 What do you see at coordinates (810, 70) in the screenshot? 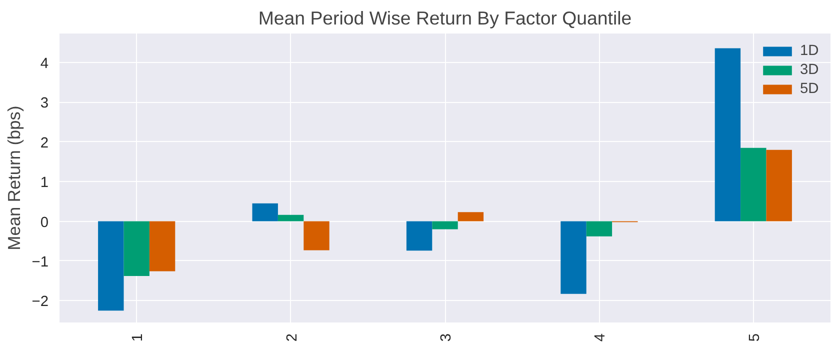
I see `legend-label: 3D` at bounding box center [810, 70].